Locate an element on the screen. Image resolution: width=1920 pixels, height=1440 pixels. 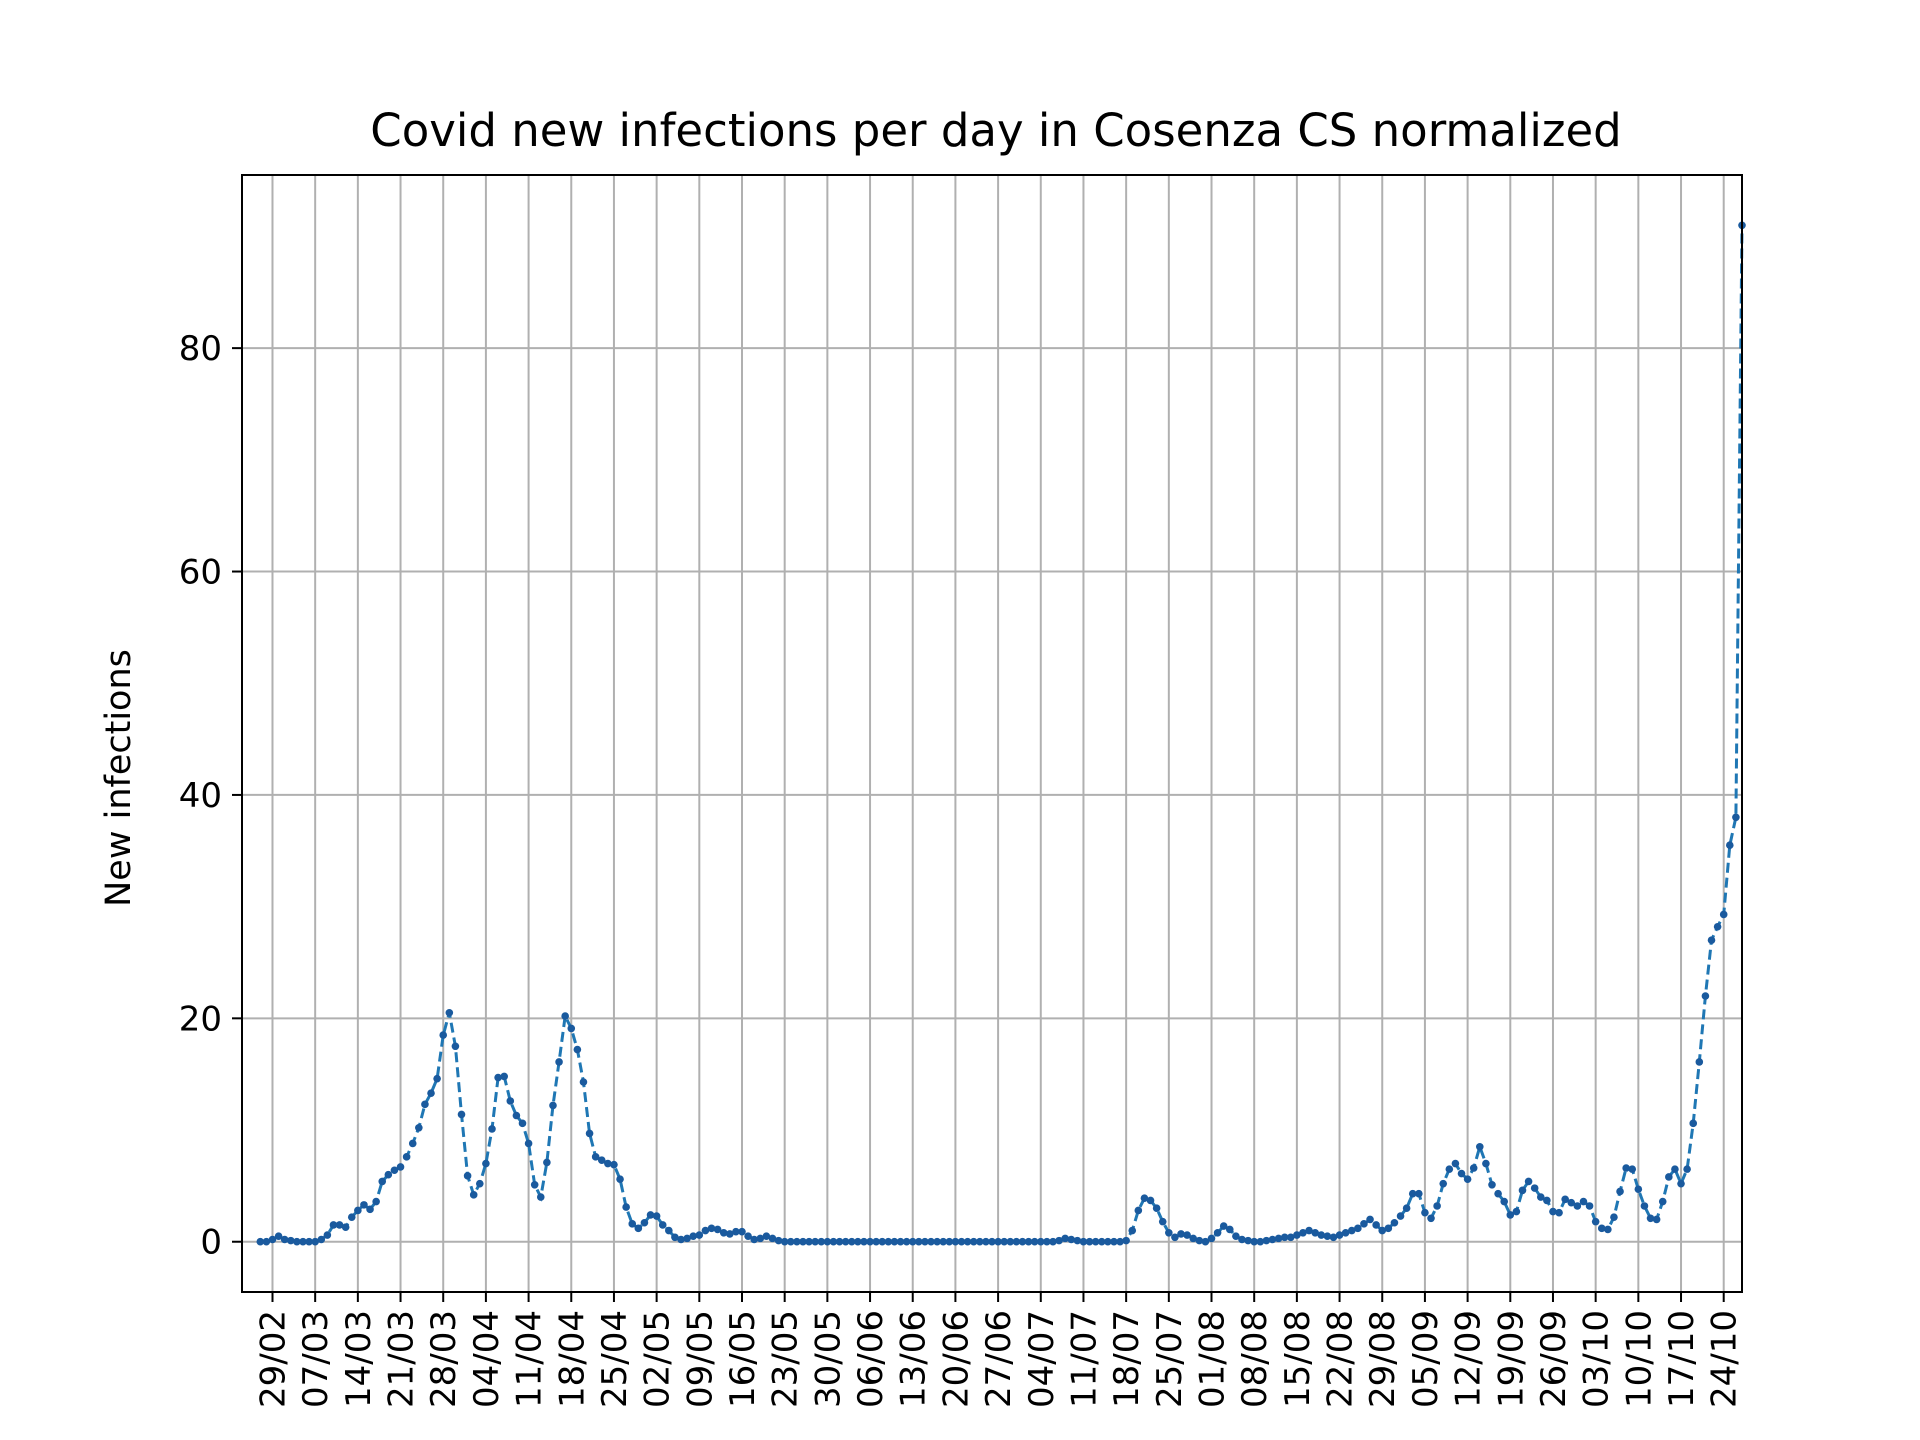
x-tick-label: 09/05 is located at coordinates (700, 1359).